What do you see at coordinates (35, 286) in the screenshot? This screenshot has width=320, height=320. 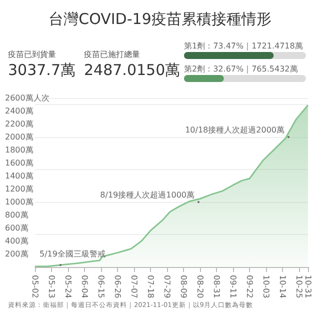 I see `x-tick-label: 05-02` at bounding box center [35, 286].